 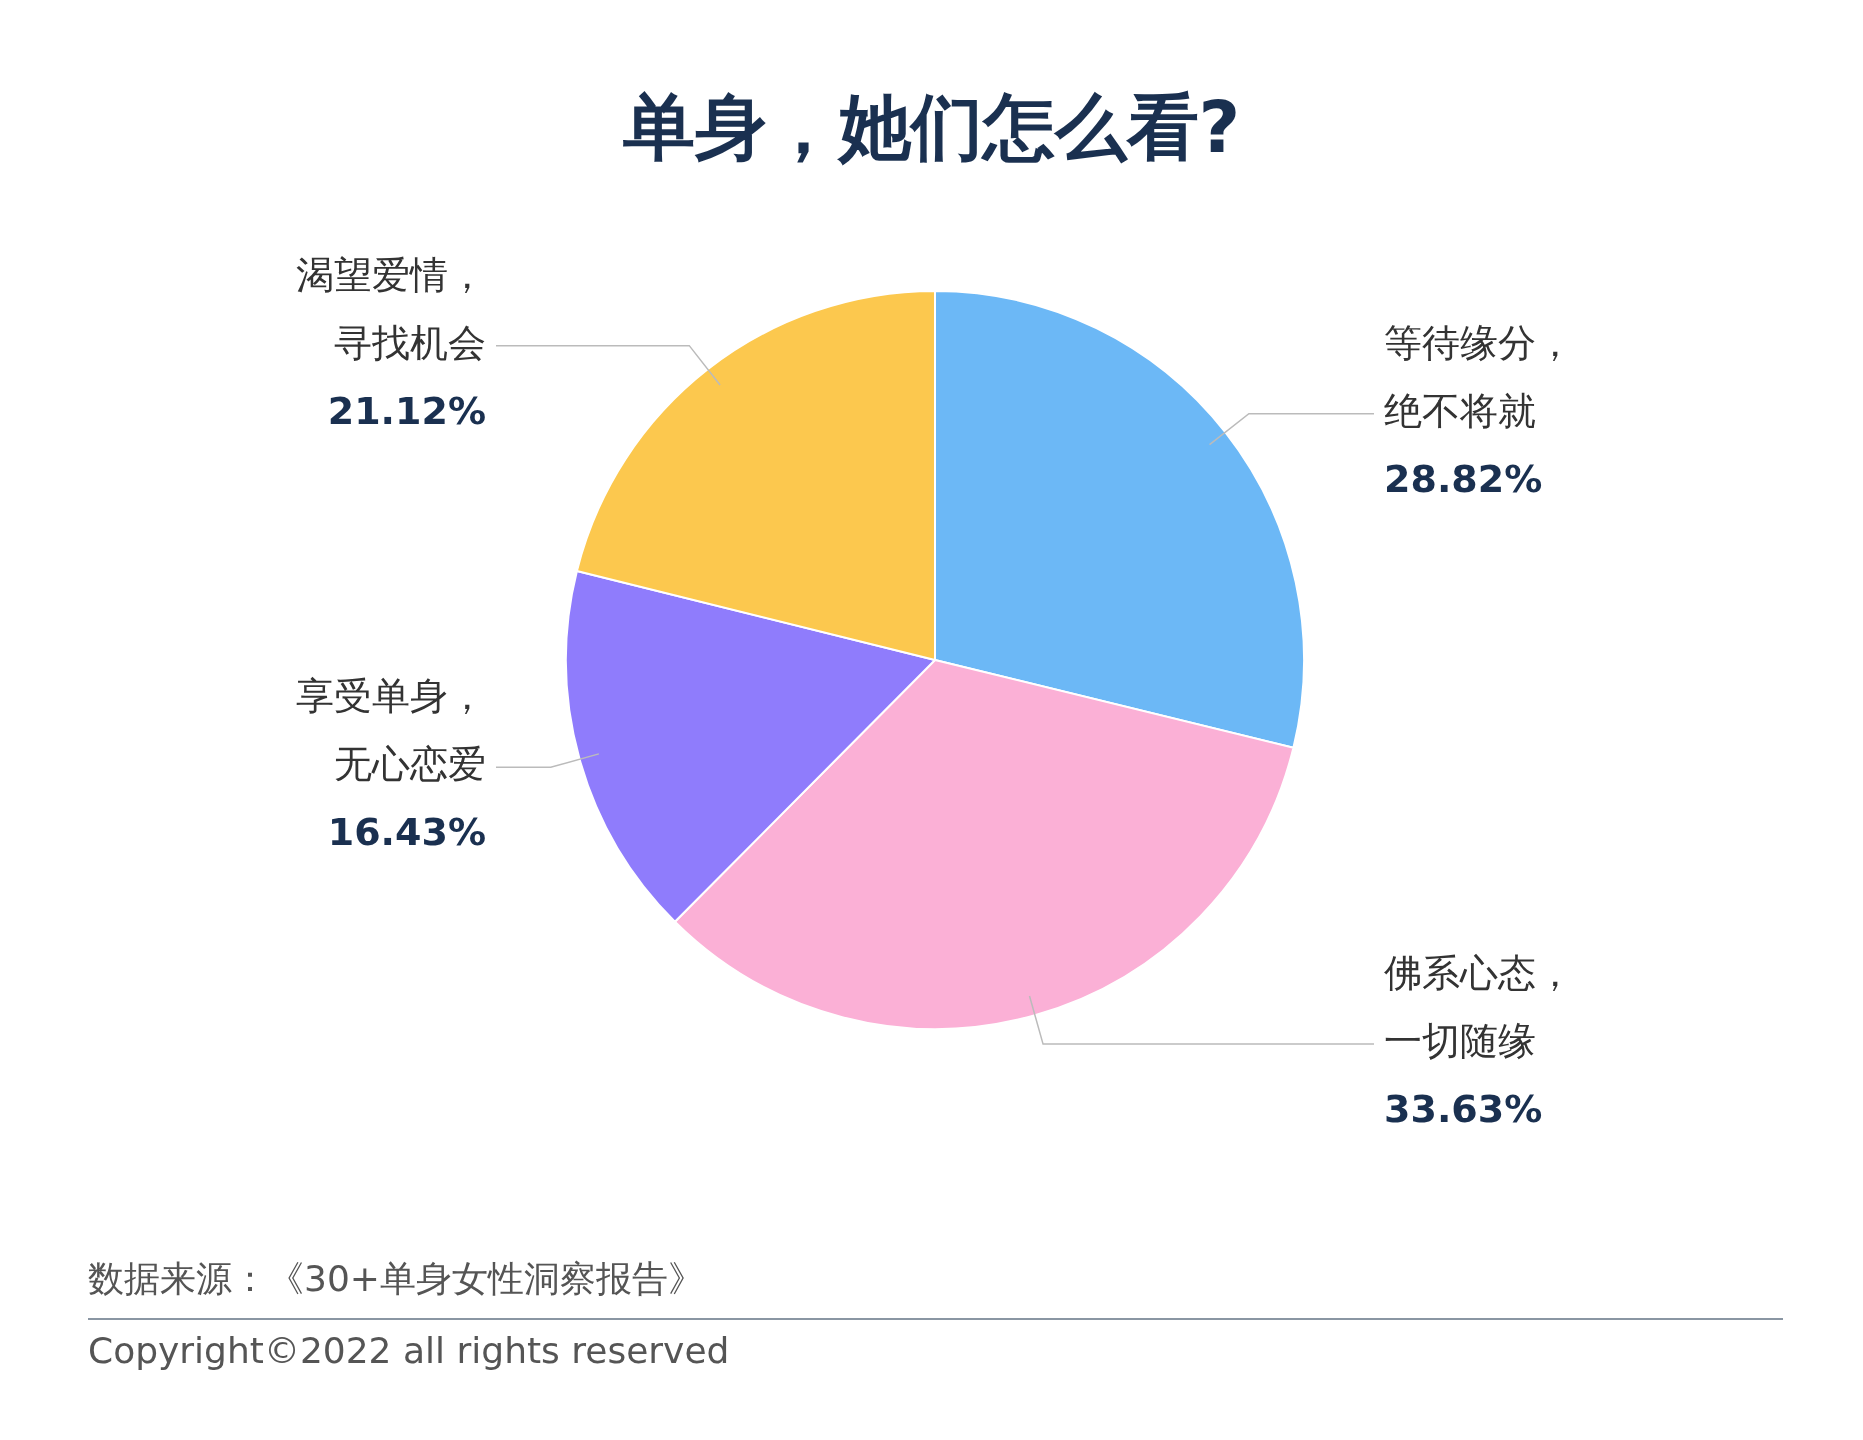 I want to click on data-label: 21.12%, so click(x=406, y=410).